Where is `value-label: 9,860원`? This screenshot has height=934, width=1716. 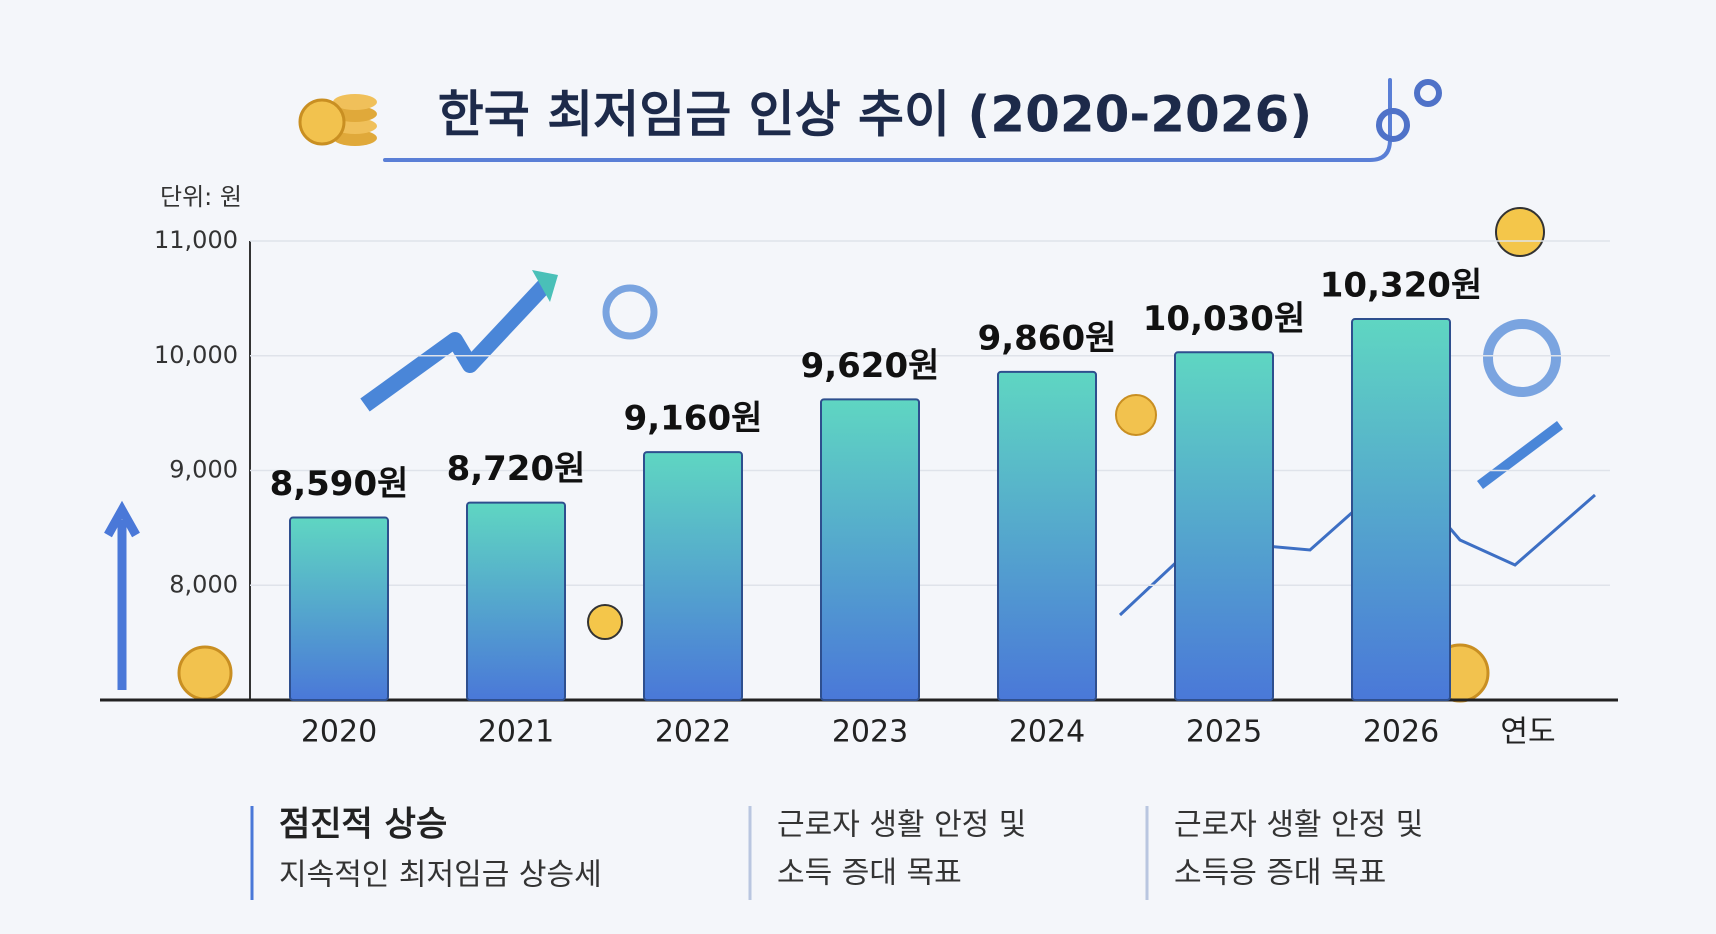
value-label: 9,860원 is located at coordinates (1047, 338).